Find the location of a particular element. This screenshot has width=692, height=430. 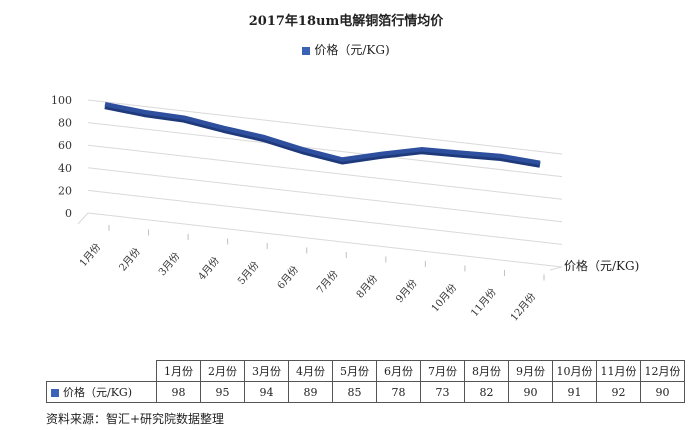

table-corner is located at coordinates (101, 371).